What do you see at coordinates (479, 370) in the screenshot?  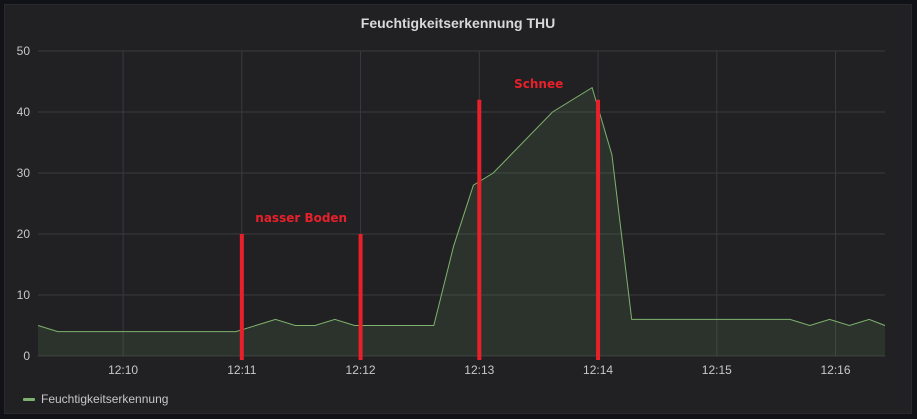 I see `x-tick-label: 12:13` at bounding box center [479, 370].